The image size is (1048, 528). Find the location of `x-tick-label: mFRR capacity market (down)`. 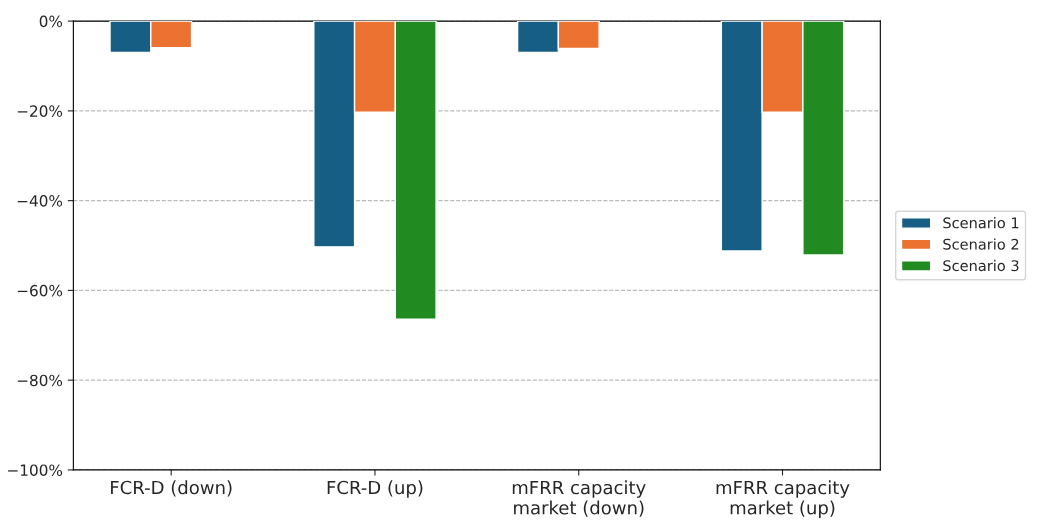

x-tick-label: mFRR capacity market (down) is located at coordinates (579, 498).